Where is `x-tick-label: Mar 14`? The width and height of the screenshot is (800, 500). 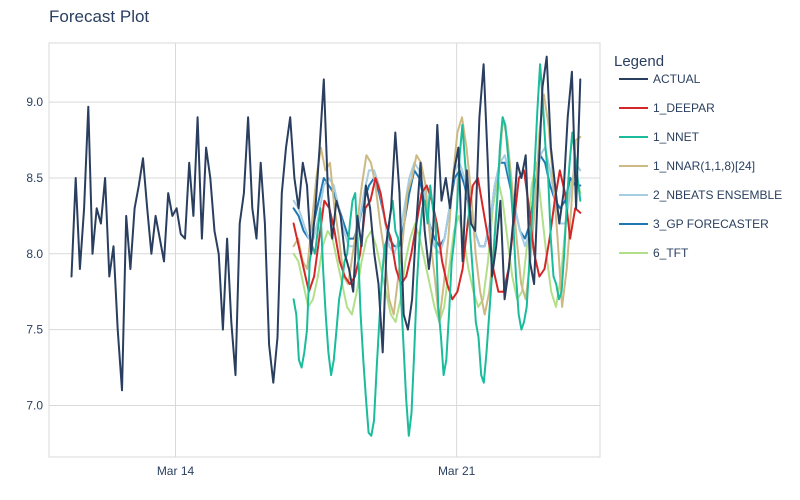 x-tick-label: Mar 14 is located at coordinates (176, 471).